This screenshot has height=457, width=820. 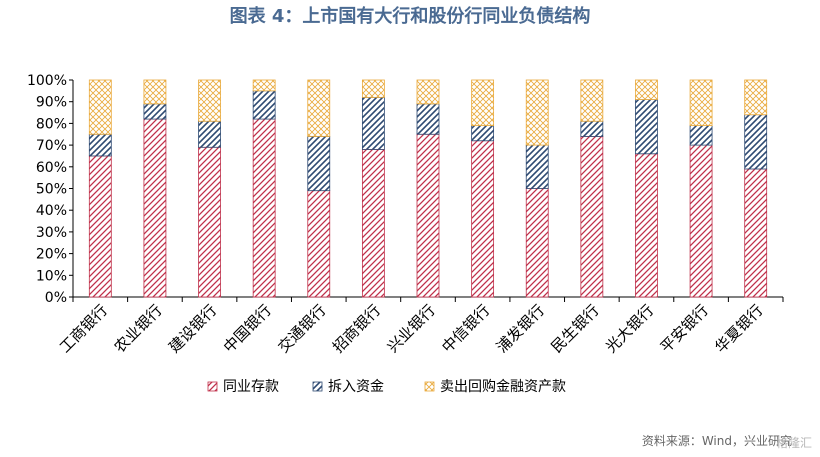 I want to click on y-tick-label: 80%, so click(x=51, y=124).